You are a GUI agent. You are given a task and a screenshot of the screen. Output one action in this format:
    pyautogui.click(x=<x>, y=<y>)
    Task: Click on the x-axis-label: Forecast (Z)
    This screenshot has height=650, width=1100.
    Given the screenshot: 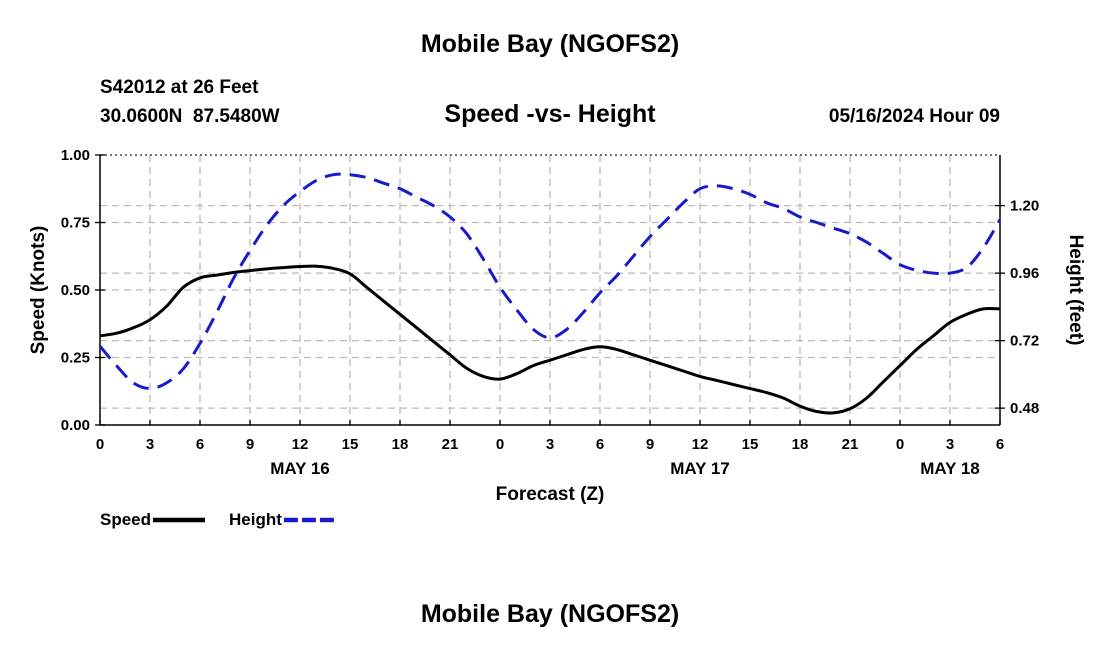 What is the action you would take?
    pyautogui.click(x=550, y=494)
    